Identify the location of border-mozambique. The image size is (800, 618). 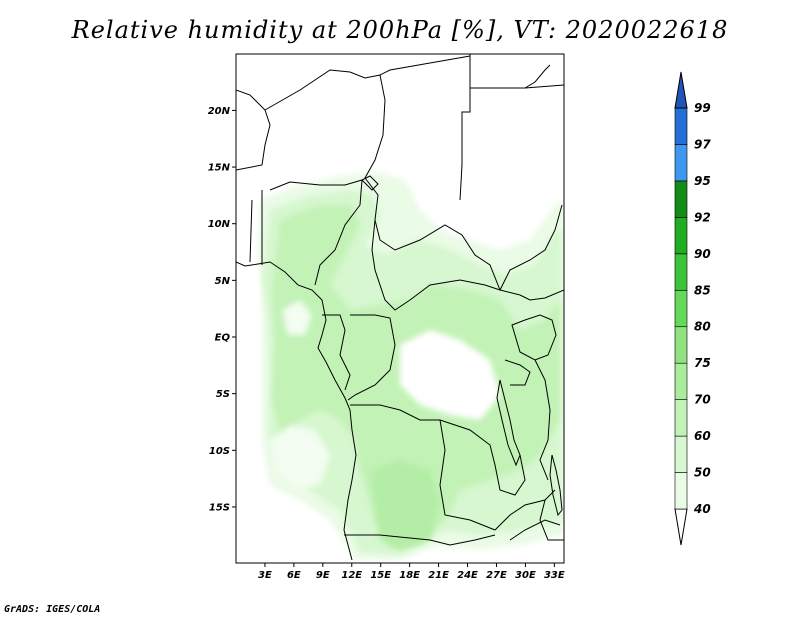
(551, 520).